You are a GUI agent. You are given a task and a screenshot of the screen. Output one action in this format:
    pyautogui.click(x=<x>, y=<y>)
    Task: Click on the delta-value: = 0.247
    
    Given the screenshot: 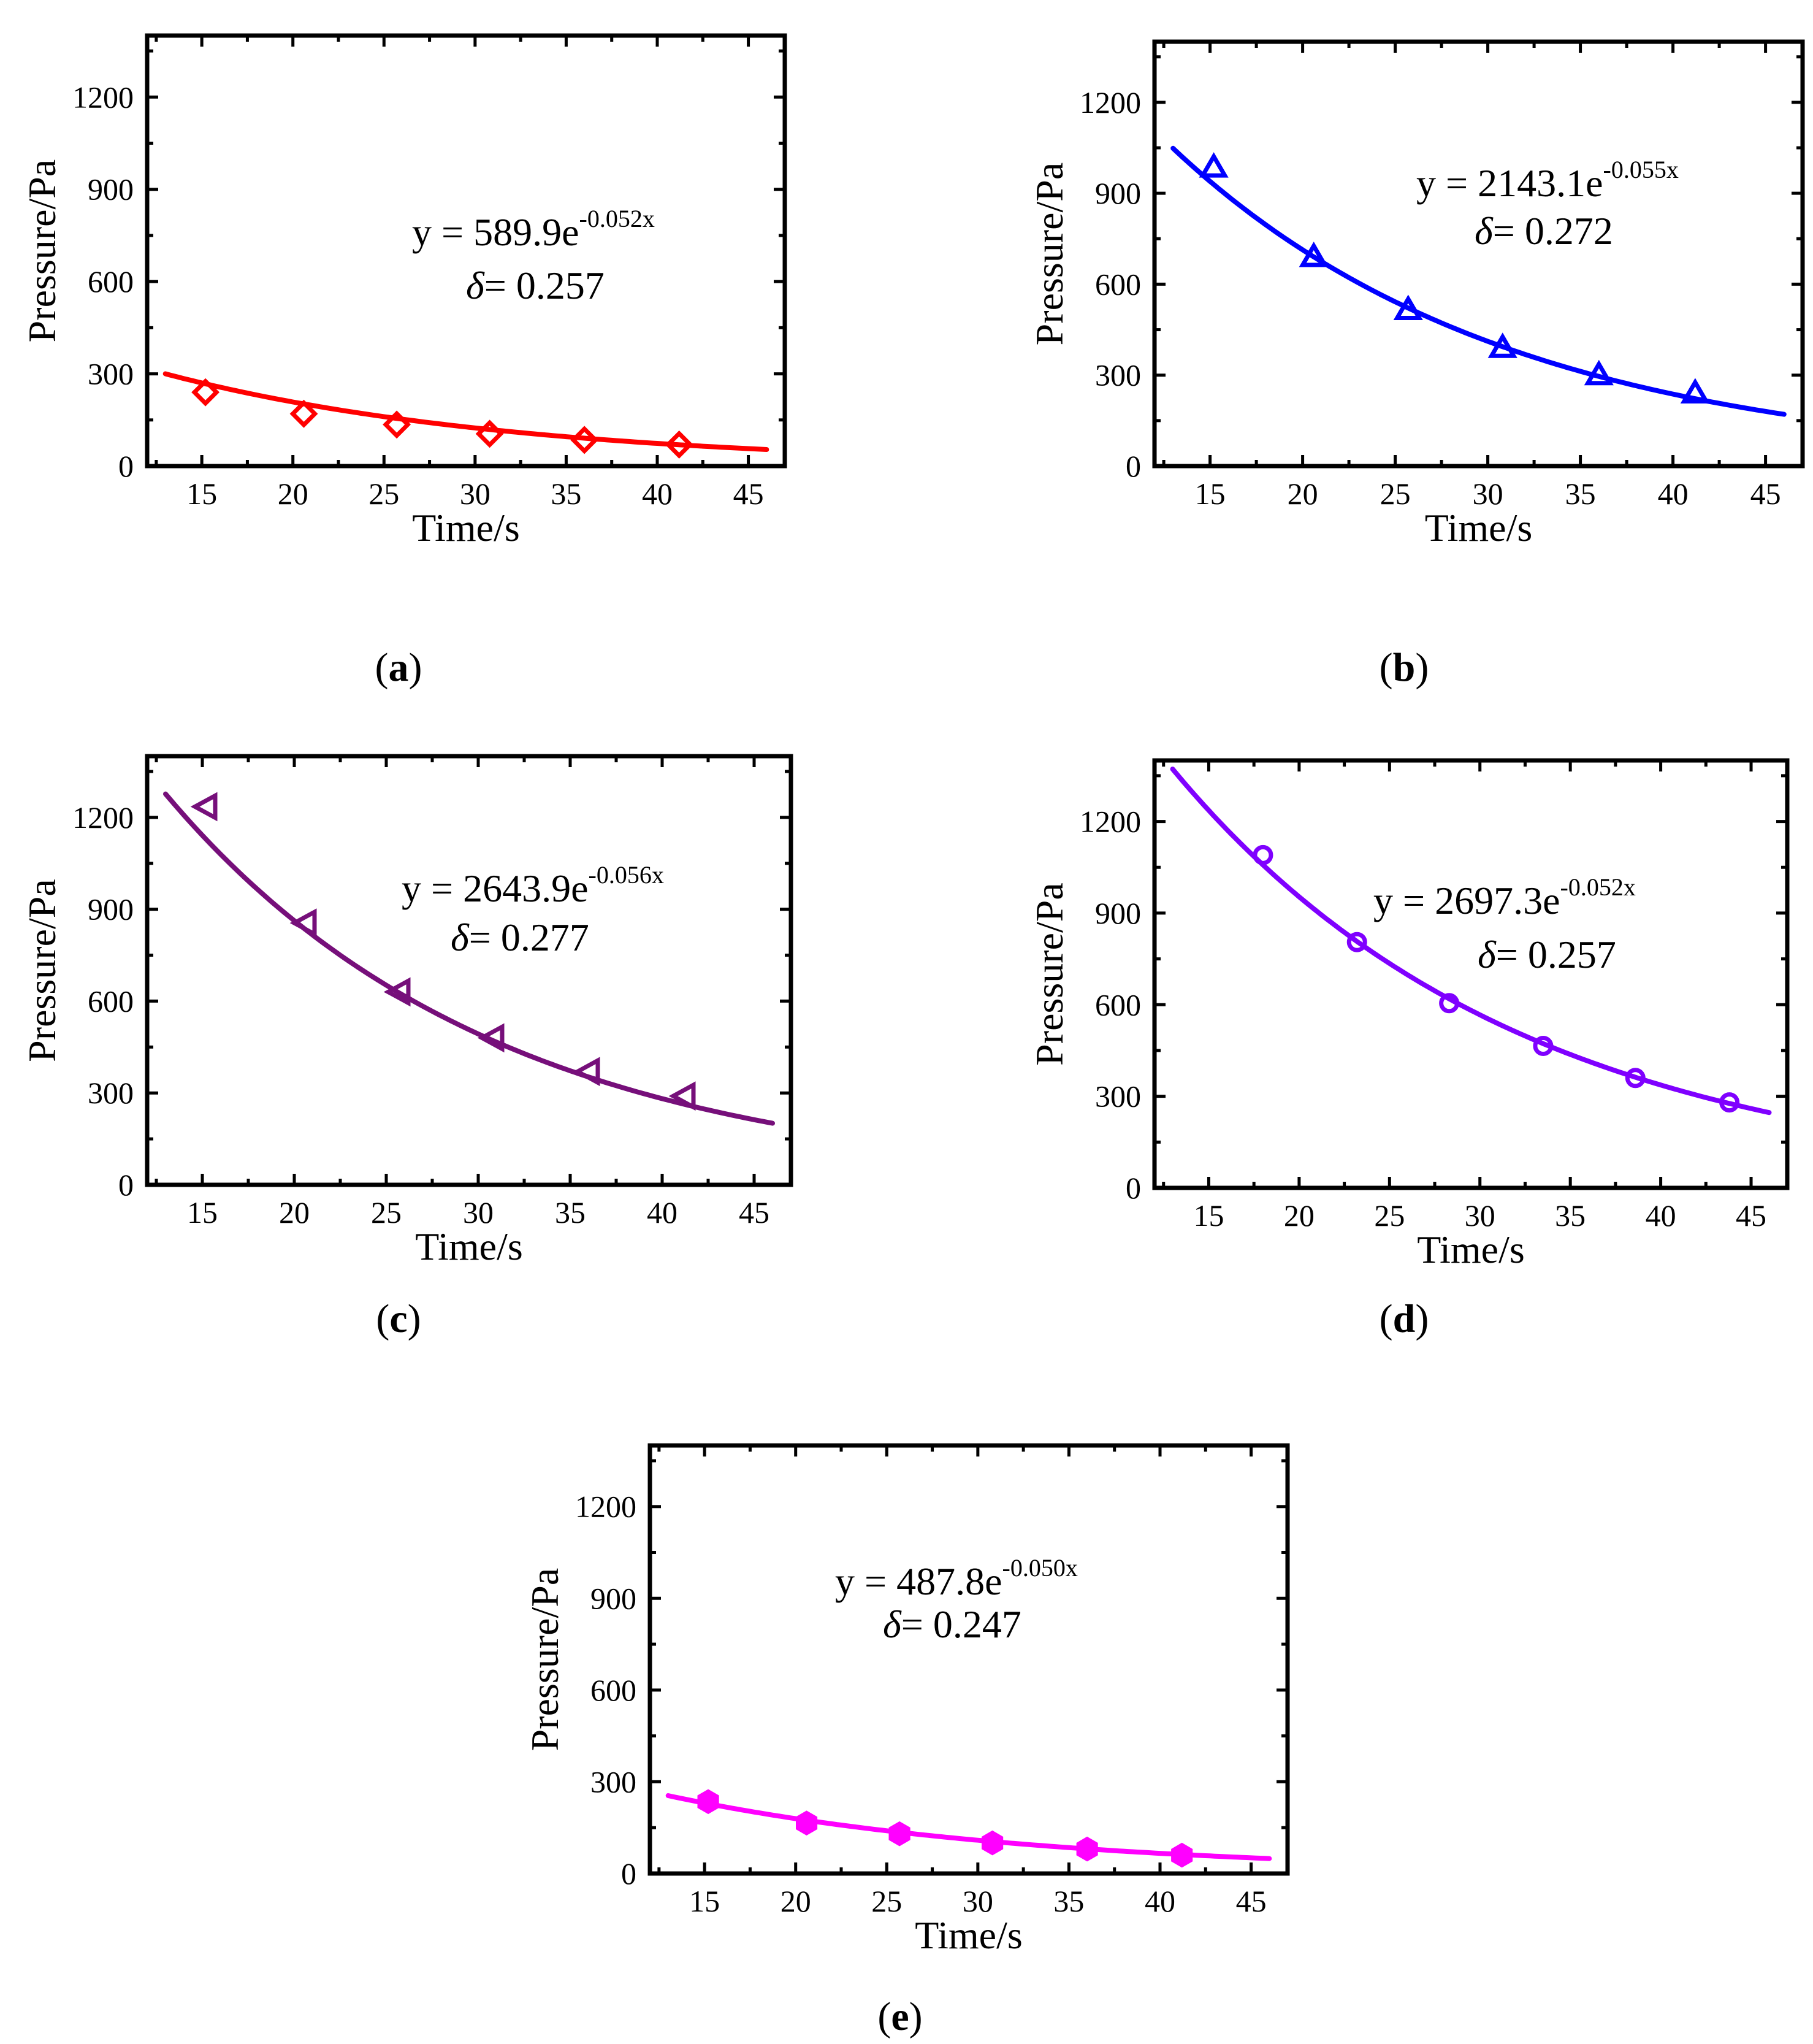 What is the action you would take?
    pyautogui.click(x=961, y=1624)
    